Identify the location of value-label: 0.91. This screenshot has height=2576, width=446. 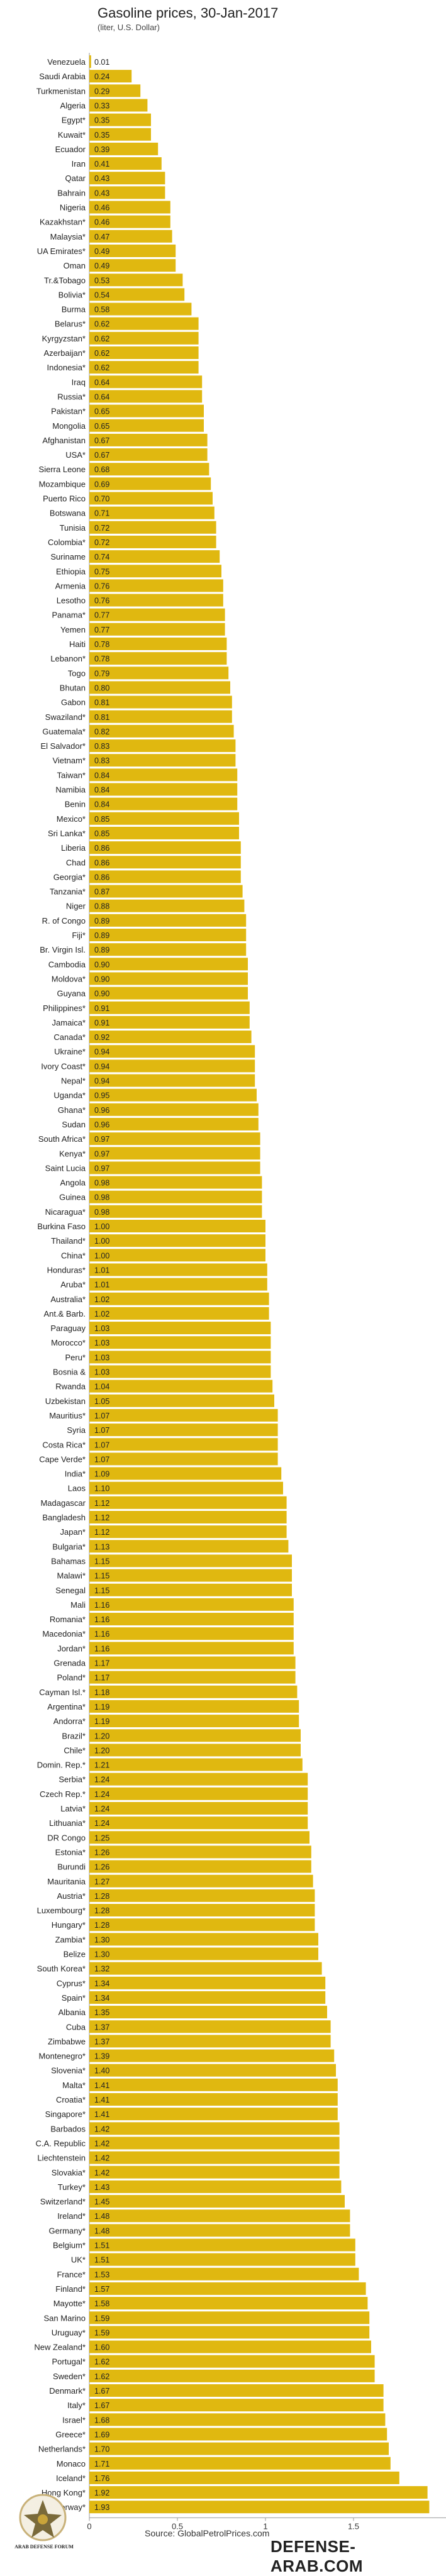
(102, 1023).